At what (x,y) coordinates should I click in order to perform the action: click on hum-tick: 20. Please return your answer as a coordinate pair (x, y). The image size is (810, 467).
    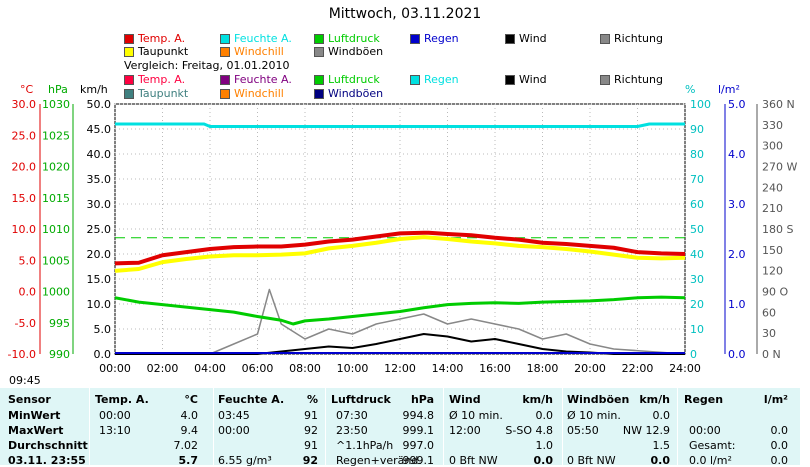
    Looking at the image, I should click on (697, 304).